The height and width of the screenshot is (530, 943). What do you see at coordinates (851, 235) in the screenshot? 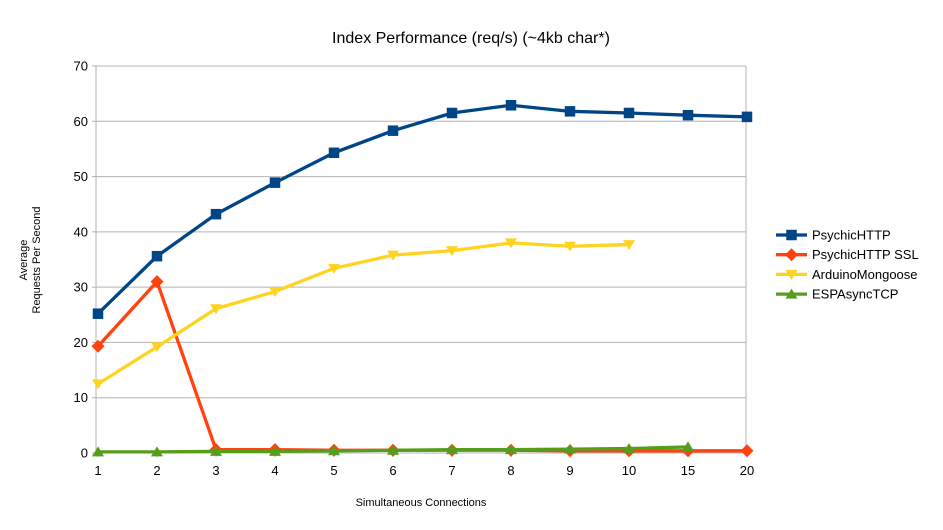
I see `legend-label: PsychicHTTP` at bounding box center [851, 235].